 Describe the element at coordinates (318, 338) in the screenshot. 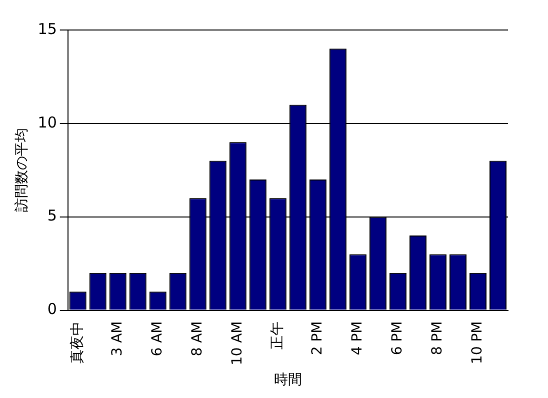

I see `x-tick-label: 2 PM` at that location.